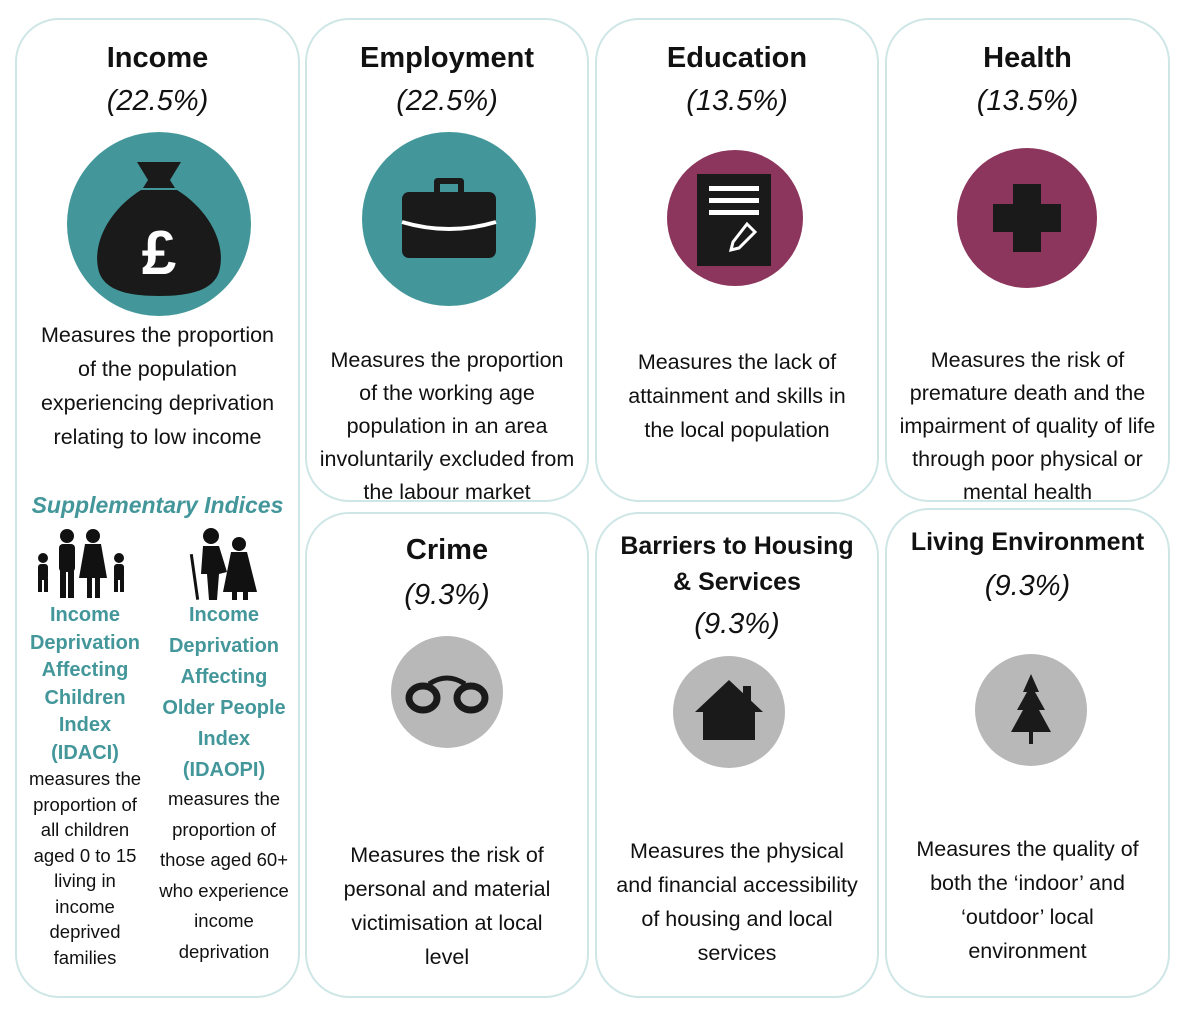  What do you see at coordinates (737, 624) in the screenshot?
I see `housing-weight: (9.3%)` at bounding box center [737, 624].